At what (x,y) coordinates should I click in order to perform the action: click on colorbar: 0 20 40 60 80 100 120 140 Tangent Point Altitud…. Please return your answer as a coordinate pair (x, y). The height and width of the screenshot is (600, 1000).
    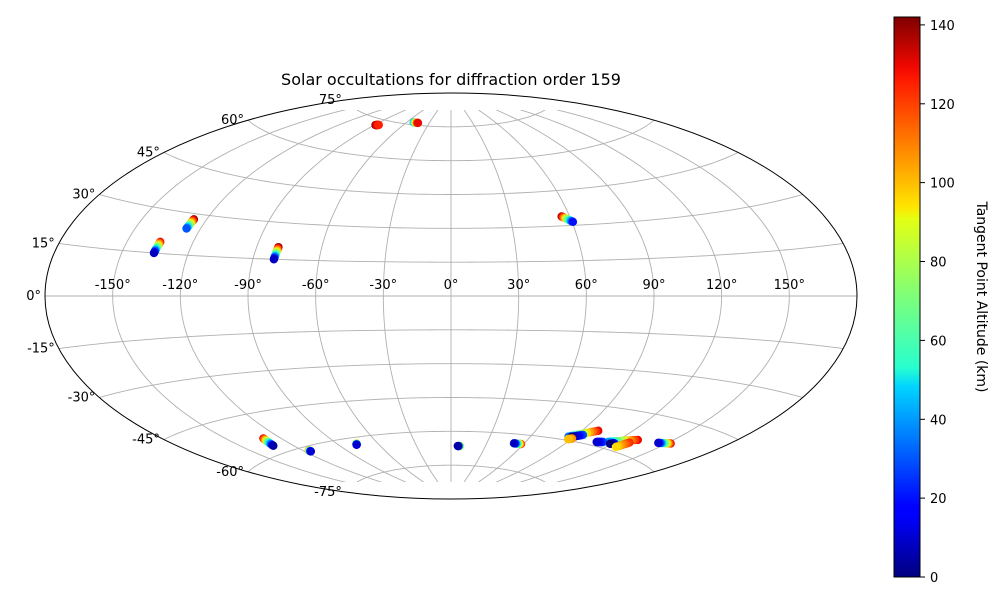
    Looking at the image, I should click on (941, 301).